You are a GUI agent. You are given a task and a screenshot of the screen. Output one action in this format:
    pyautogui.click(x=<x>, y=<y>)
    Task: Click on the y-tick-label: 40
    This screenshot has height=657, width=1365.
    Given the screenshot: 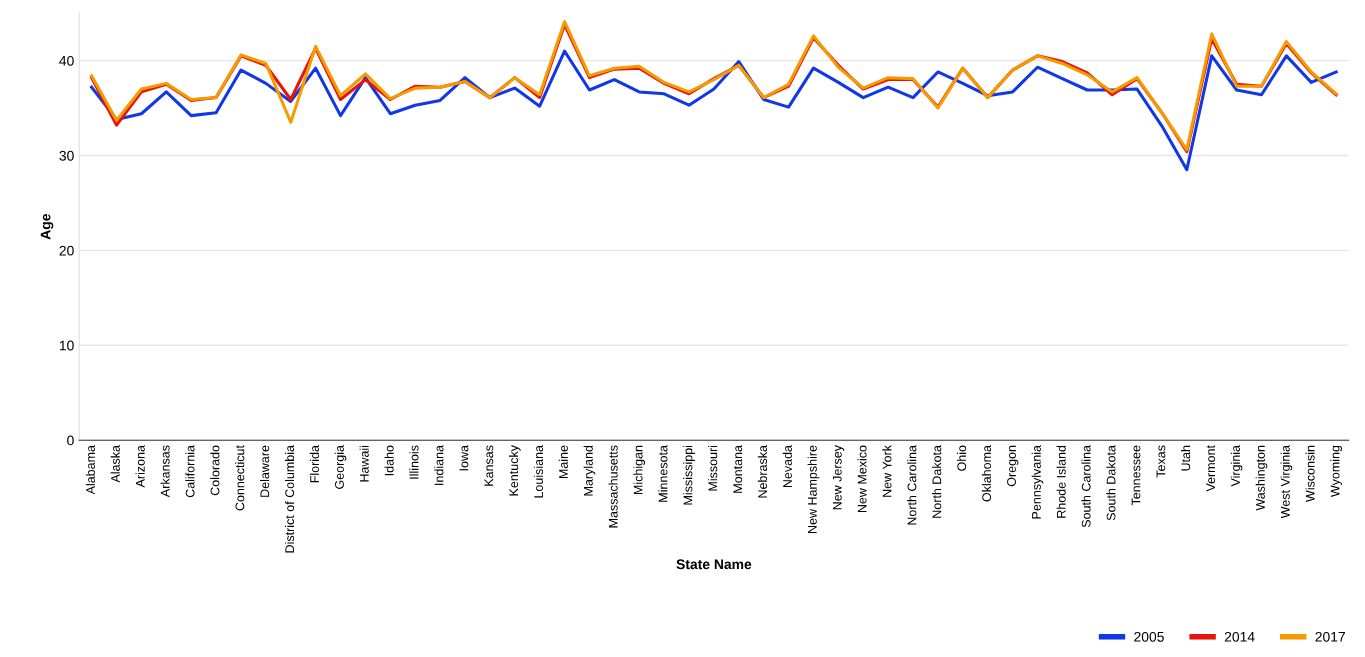 What is the action you would take?
    pyautogui.click(x=66, y=60)
    